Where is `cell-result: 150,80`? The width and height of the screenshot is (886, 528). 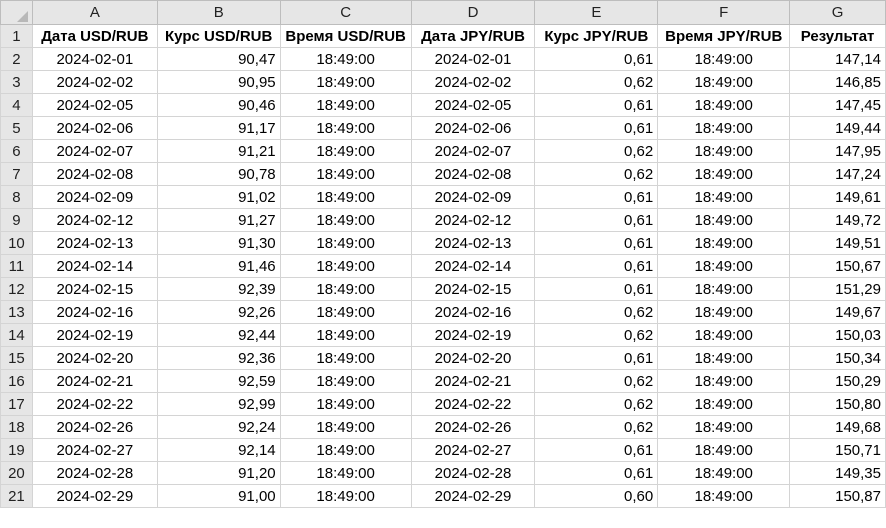 cell-result: 150,80 is located at coordinates (837, 404).